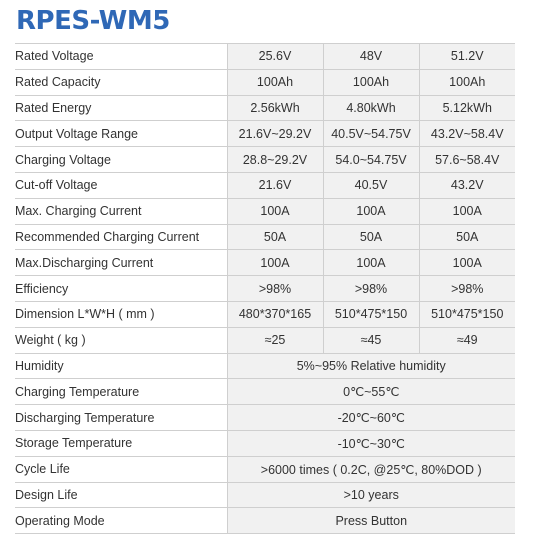 This screenshot has width=557, height=542. Describe the element at coordinates (121, 392) in the screenshot. I see `spec-label: Charging Temperature` at that location.